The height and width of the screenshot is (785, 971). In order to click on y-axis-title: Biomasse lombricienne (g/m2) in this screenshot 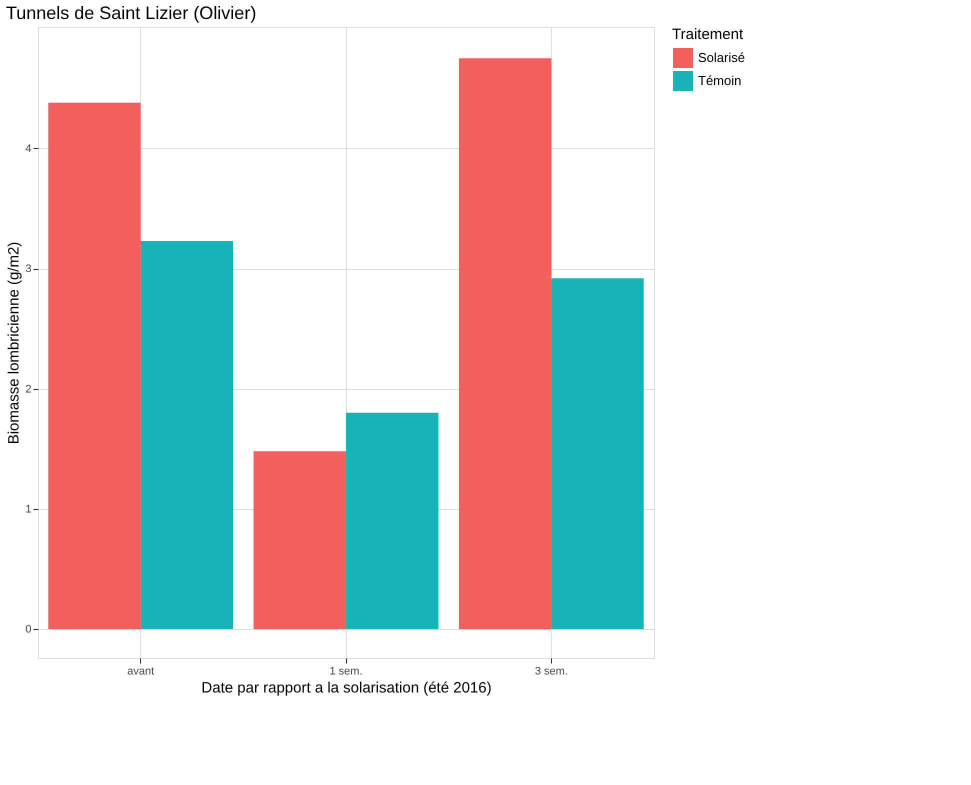, I will do `click(13, 343)`.